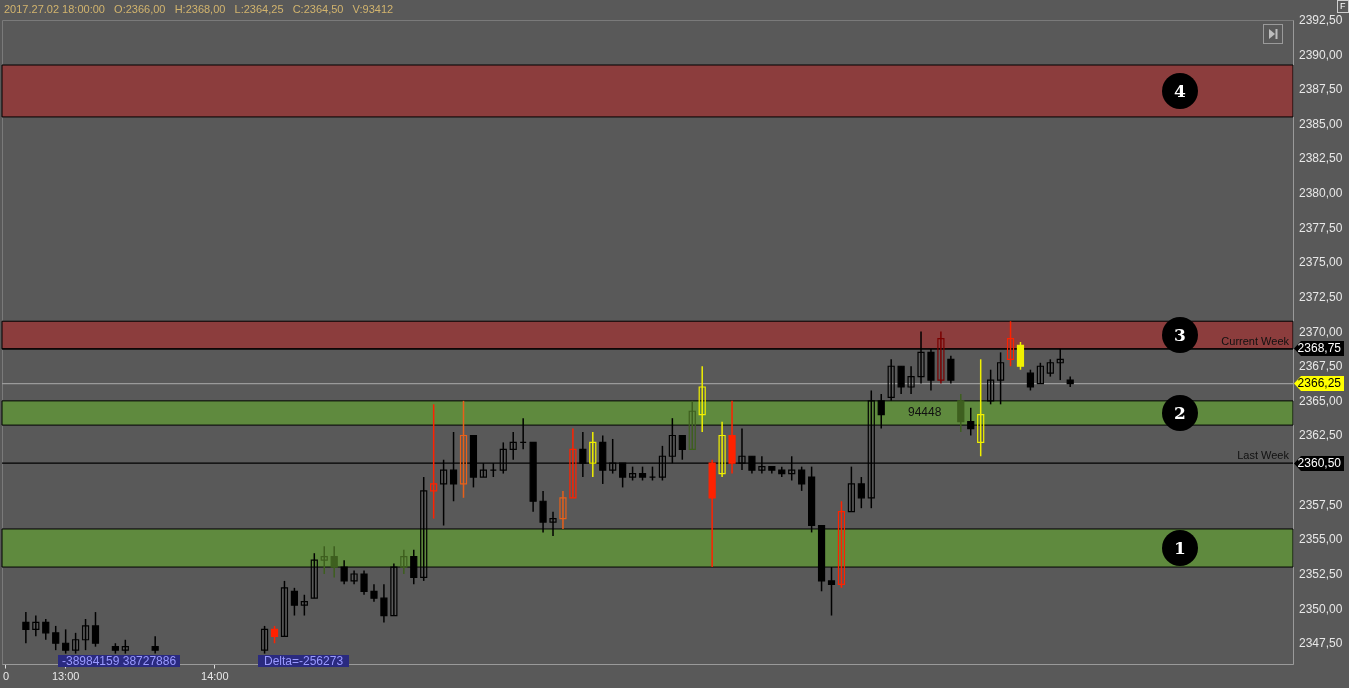 The image size is (1349, 688). Describe the element at coordinates (215, 675) in the screenshot. I see `x-tick-label: 14:00` at that location.